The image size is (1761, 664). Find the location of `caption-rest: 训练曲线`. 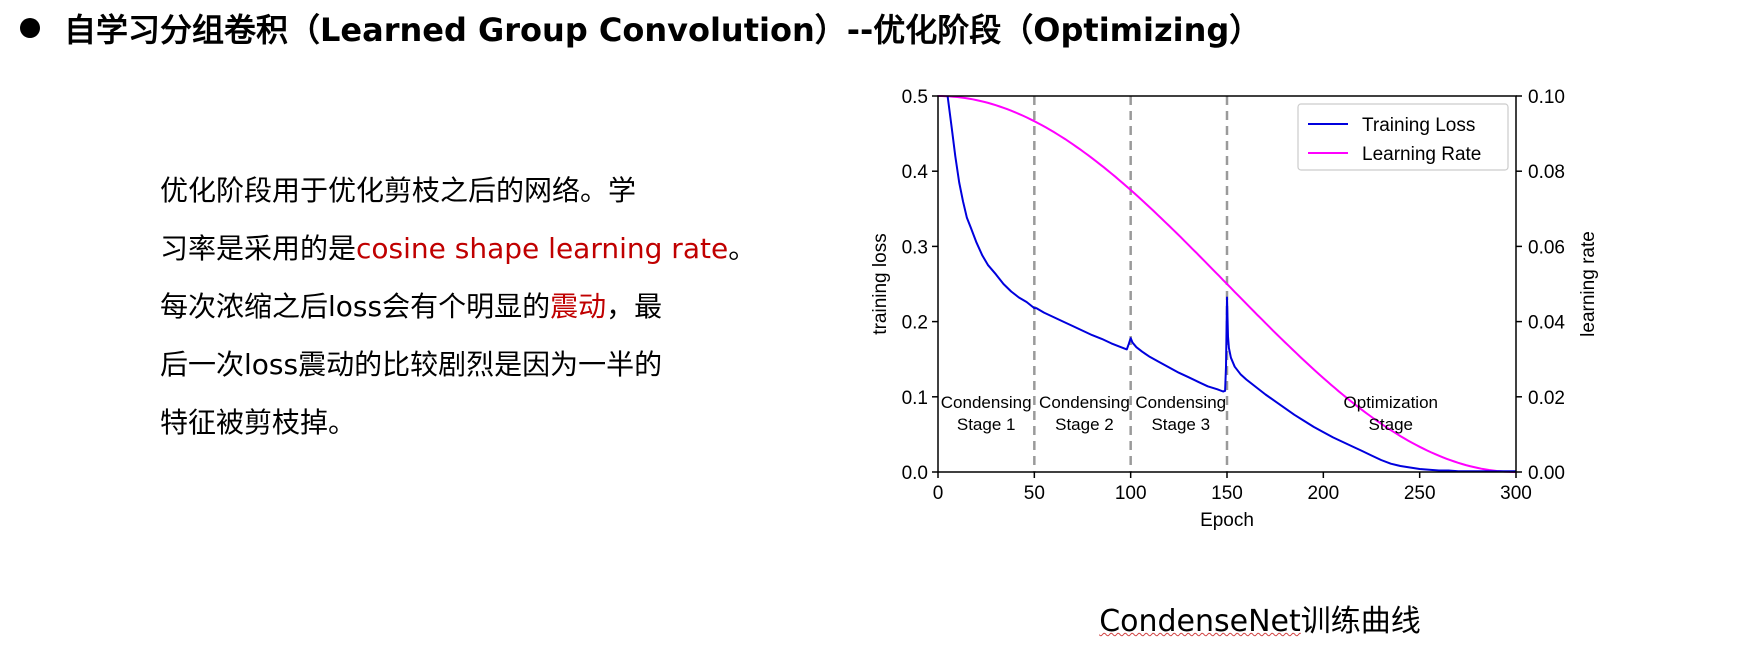

caption-rest: 训练曲线 is located at coordinates (1360, 621).